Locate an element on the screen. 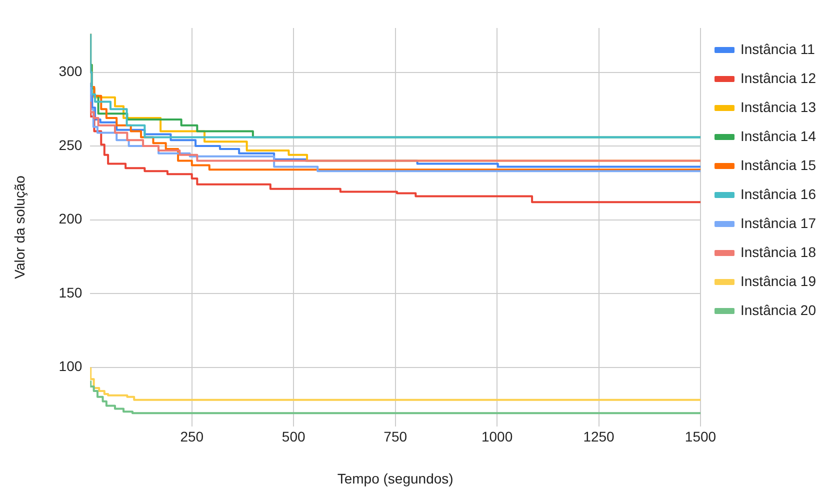 This screenshot has width=838, height=500. x-tick-label: 250 is located at coordinates (192, 436).